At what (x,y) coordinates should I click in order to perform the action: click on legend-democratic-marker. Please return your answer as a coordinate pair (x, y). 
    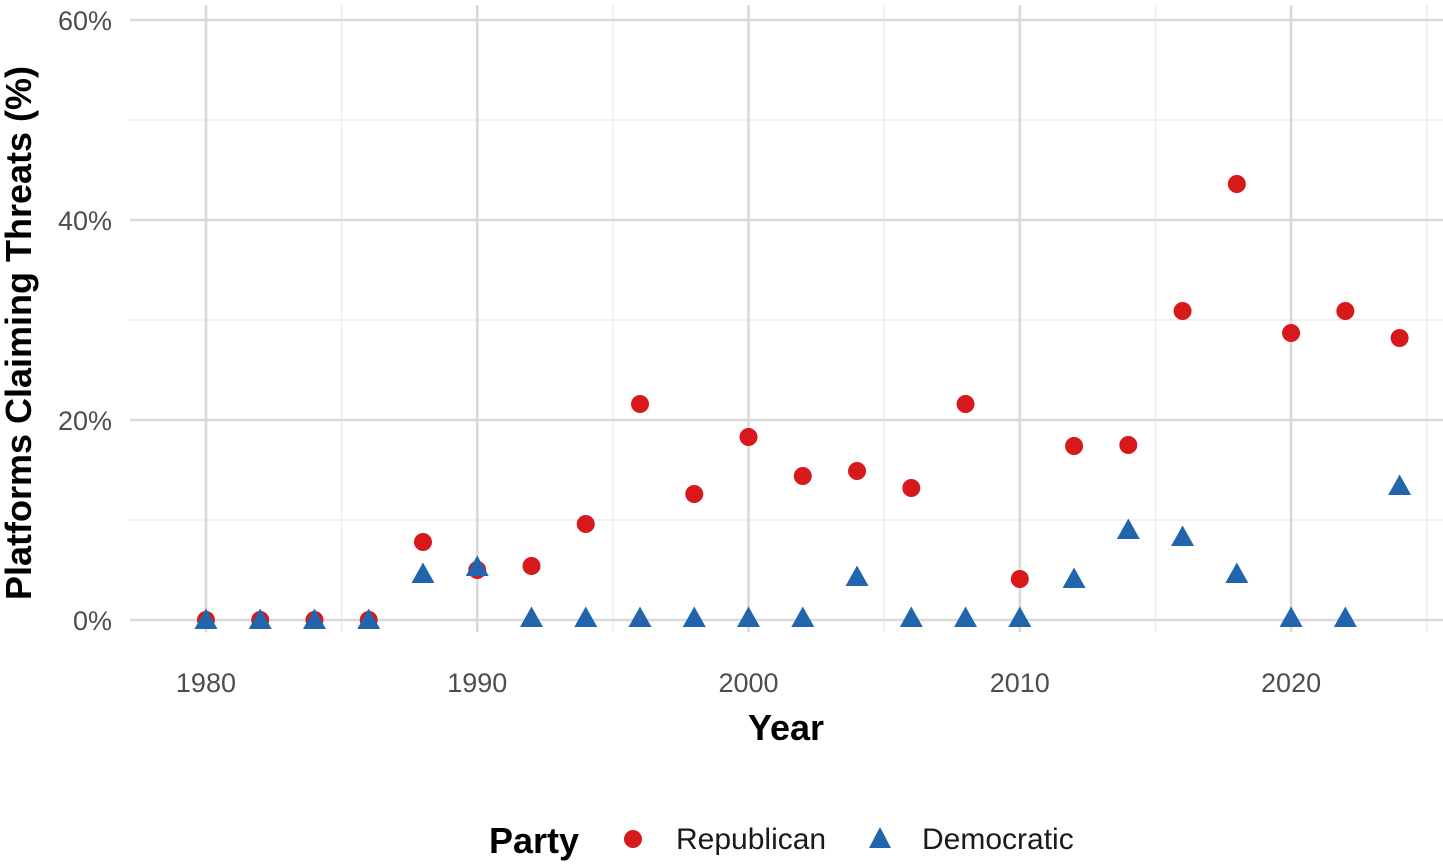
    Looking at the image, I should click on (880, 837).